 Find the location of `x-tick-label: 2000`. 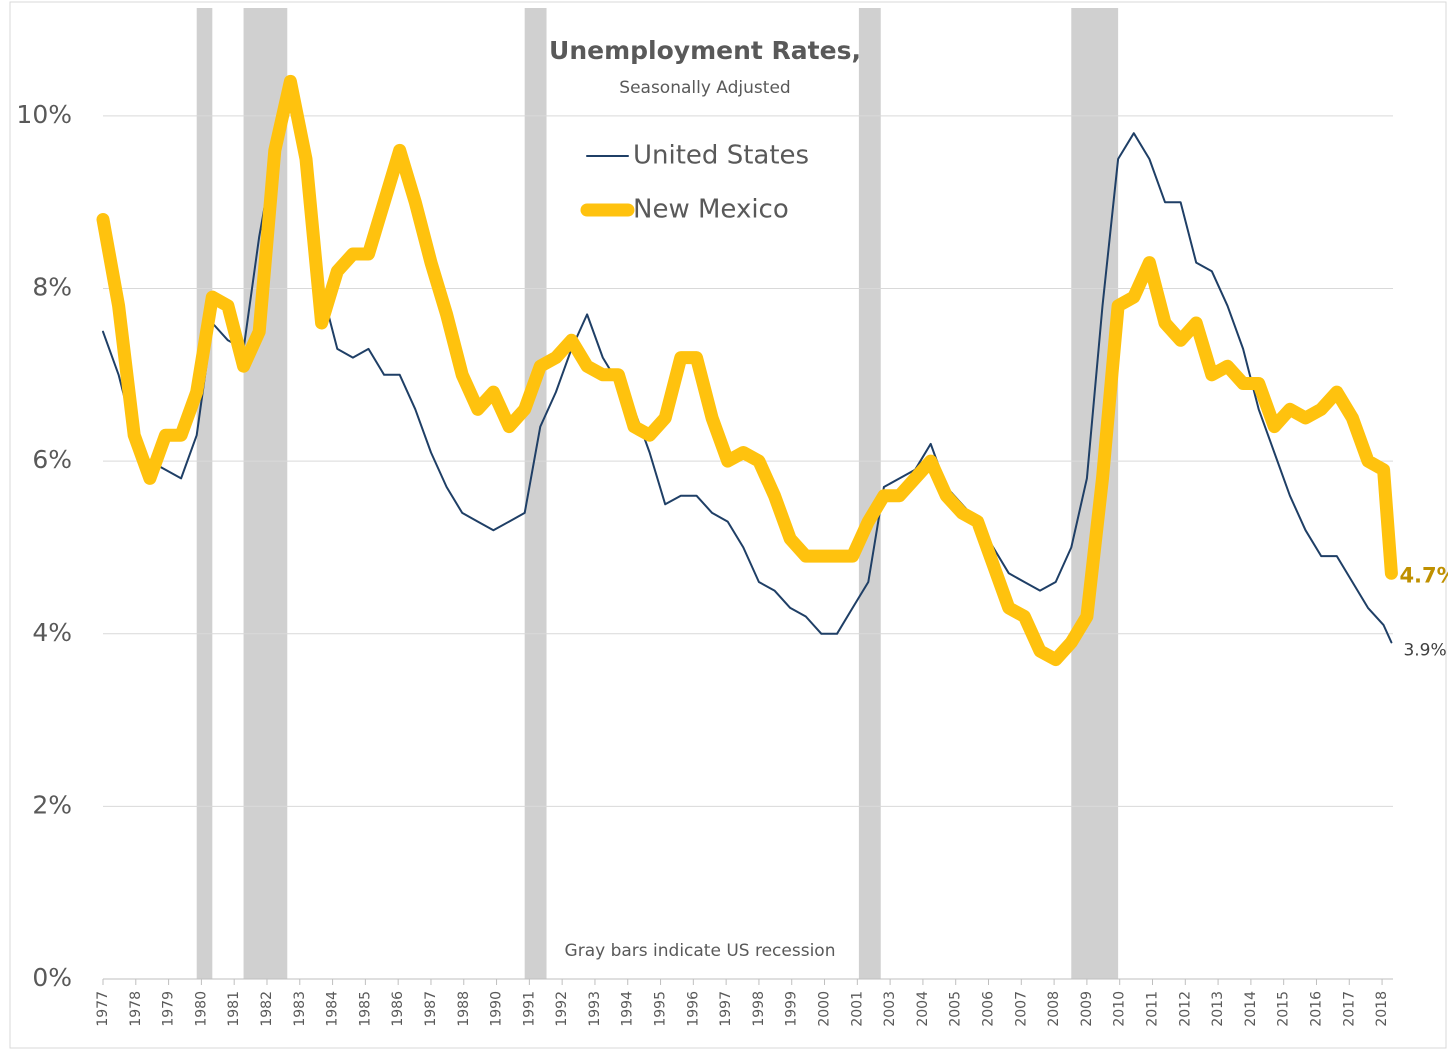

x-tick-label: 2000 is located at coordinates (825, 1009).